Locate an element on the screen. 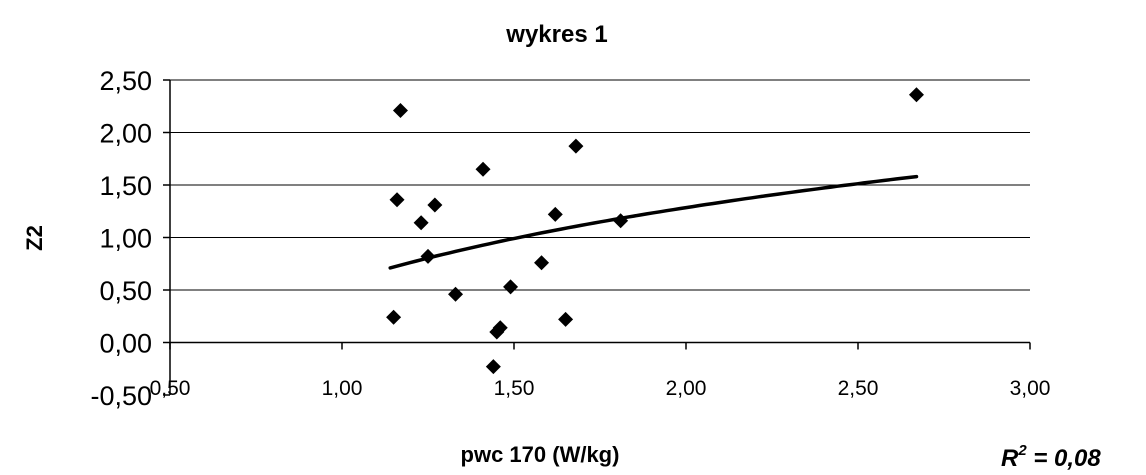  y-tick-label: 0,00 is located at coordinates (125, 344).